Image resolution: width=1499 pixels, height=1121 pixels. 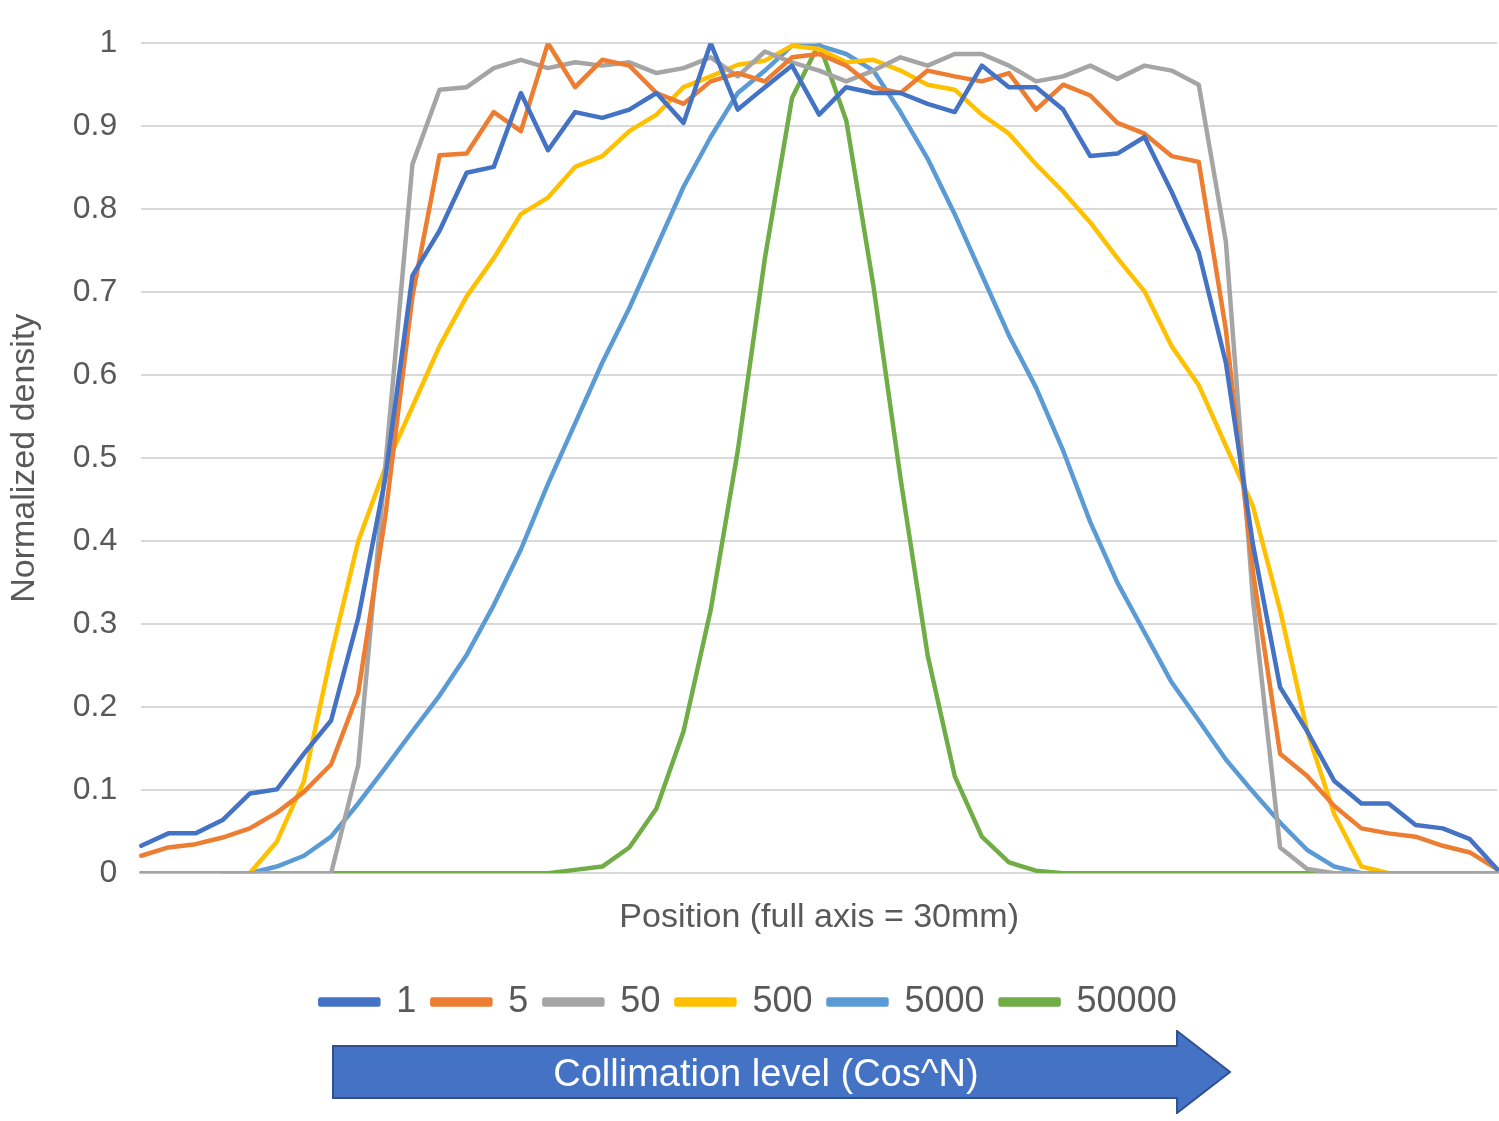 I want to click on y-tick-label: 0.4, so click(x=95, y=539).